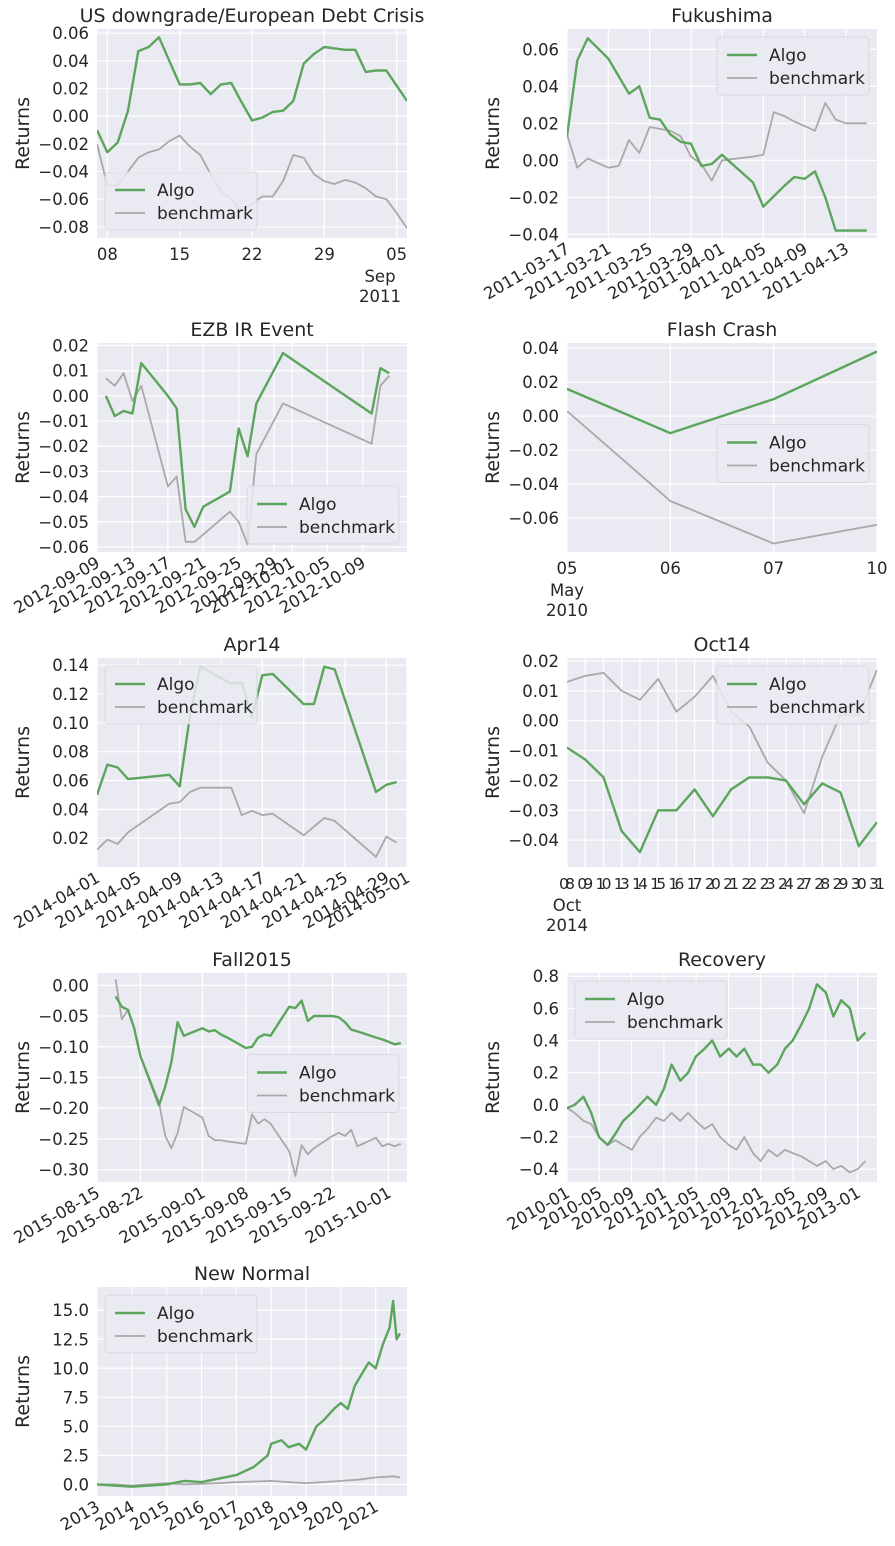 Image resolution: width=895 pixels, height=1546 pixels. I want to click on y-tick-label: −0.4, so click(539, 1169).